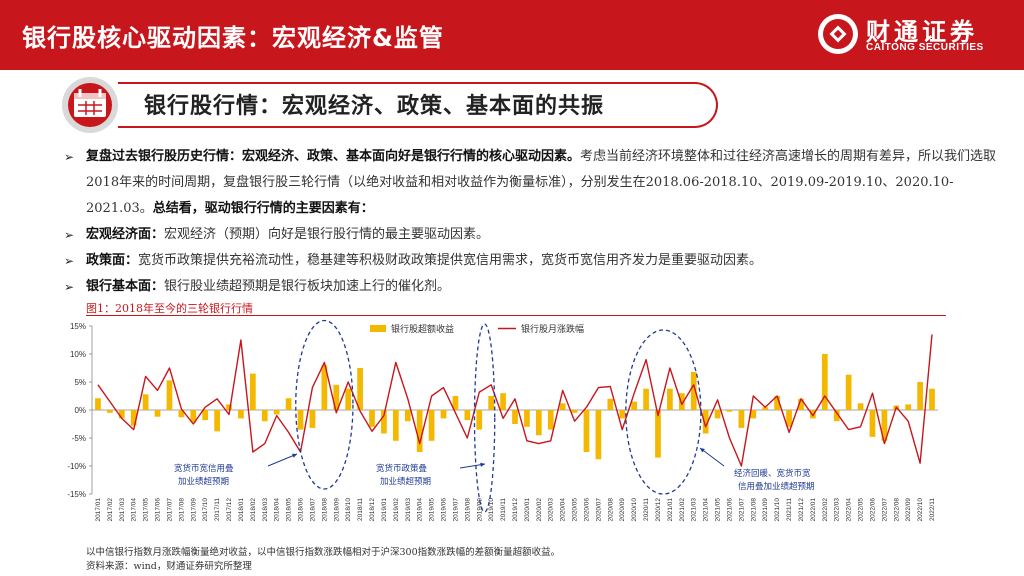 The height and width of the screenshot is (576, 1024). I want to click on x-tick-label: 2017/02, so click(110, 510).